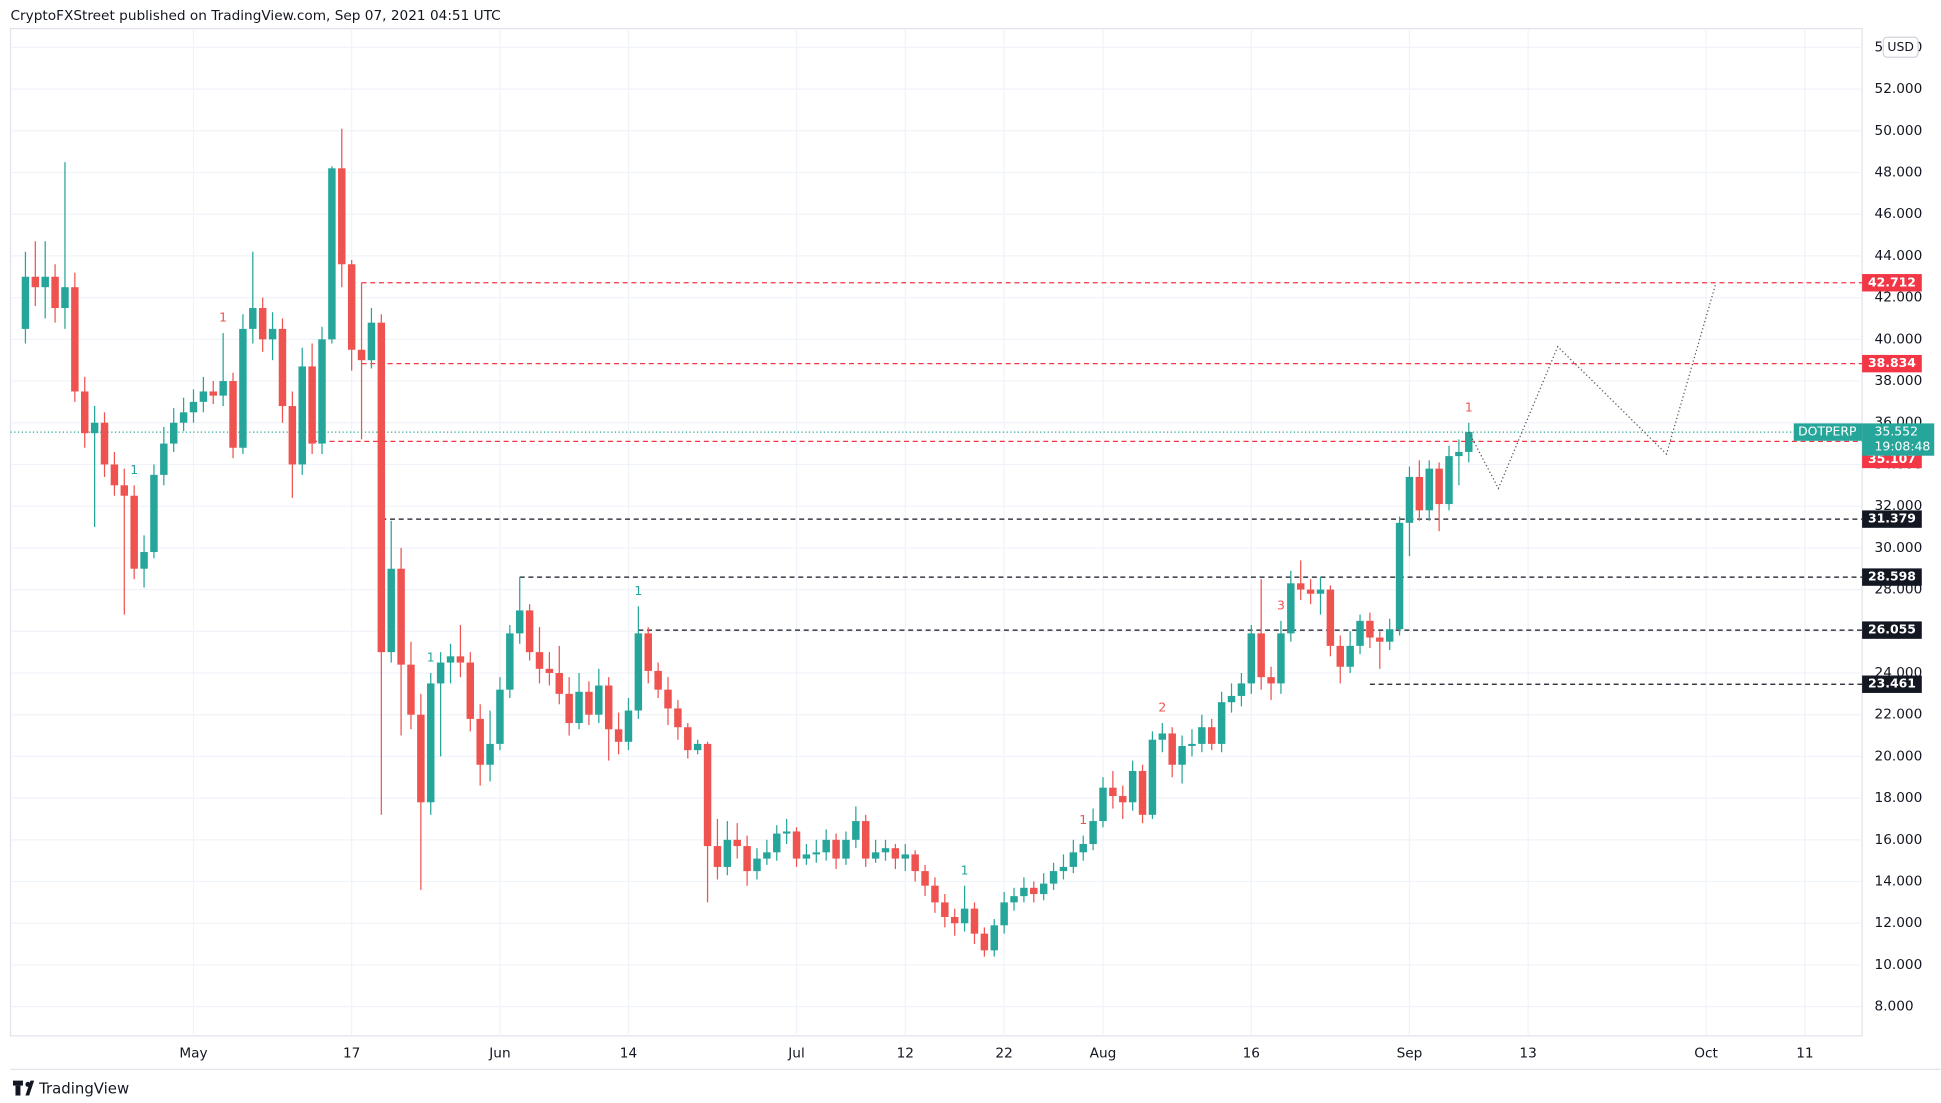 The width and height of the screenshot is (1941, 1103). What do you see at coordinates (1828, 432) in the screenshot?
I see `symbol-box` at bounding box center [1828, 432].